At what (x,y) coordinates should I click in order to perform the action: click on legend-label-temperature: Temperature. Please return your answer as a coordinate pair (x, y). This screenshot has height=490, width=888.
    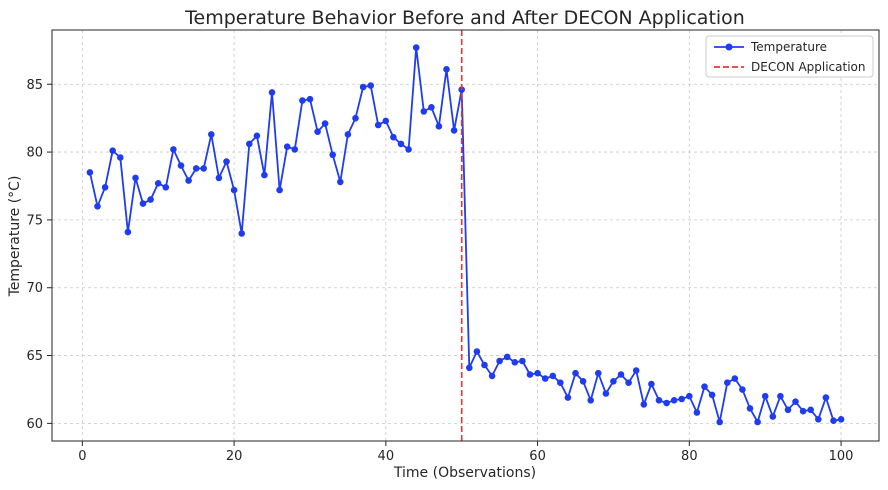
    Looking at the image, I should click on (788, 47).